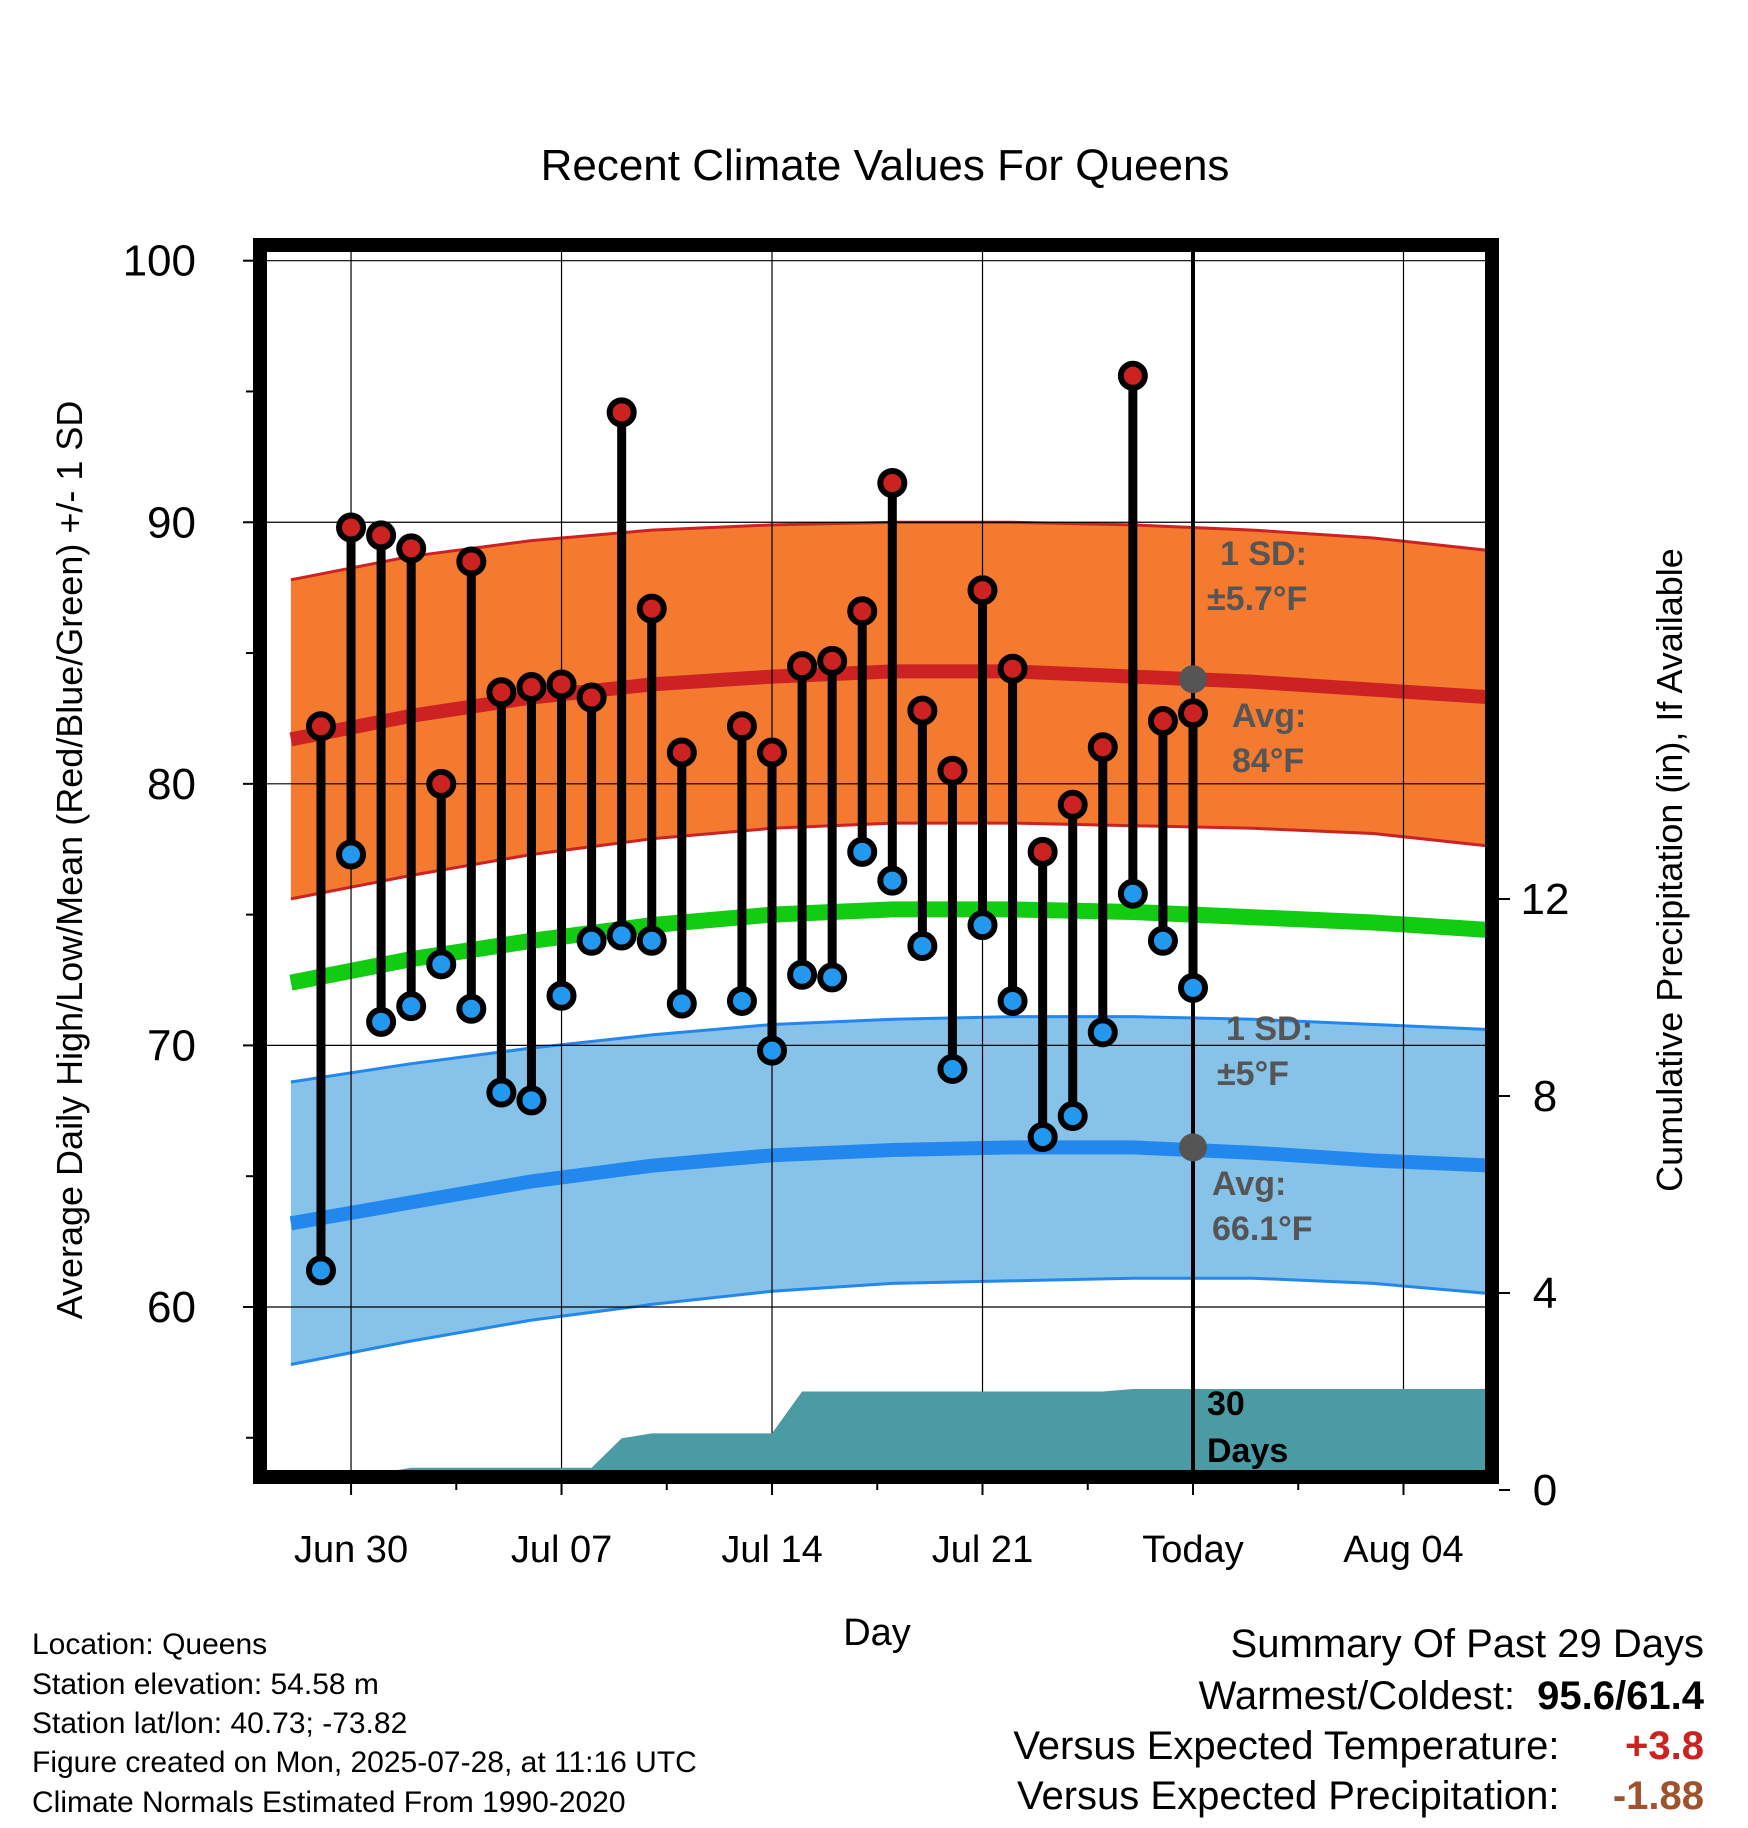  What do you see at coordinates (205, 1684) in the screenshot?
I see `meta-elevation: Station elevation: 54.58 m` at bounding box center [205, 1684].